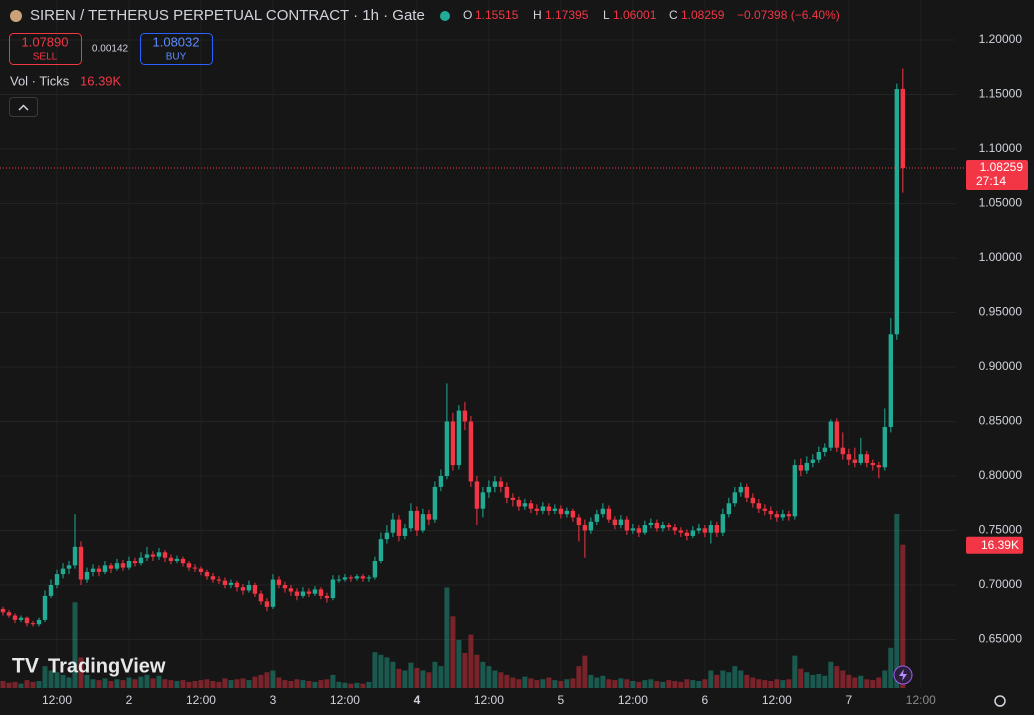  I want to click on y-tick-label: 1.20000, so click(1001, 39).